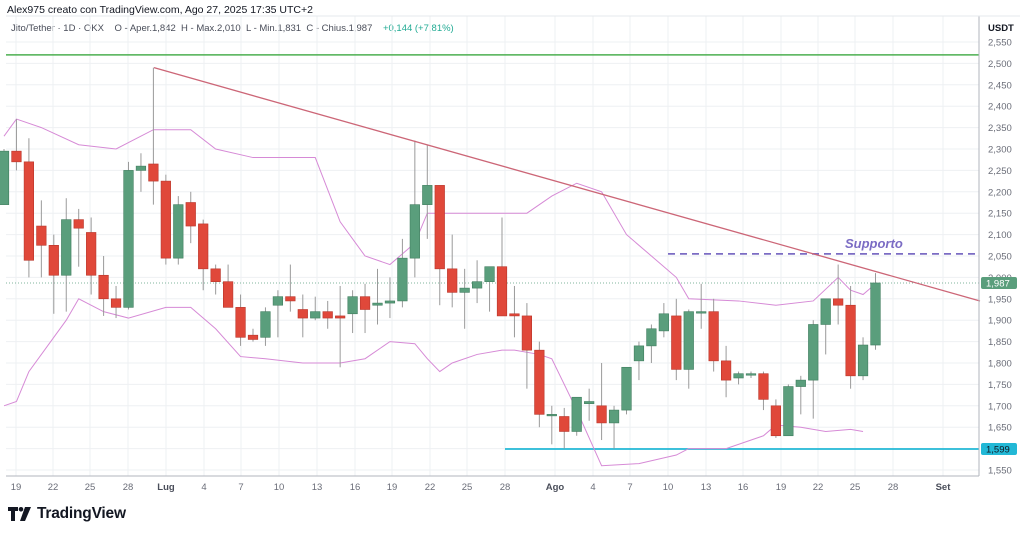 This screenshot has width=1024, height=534. Describe the element at coordinates (1000, 428) in the screenshot. I see `price-tick-label: 1,650` at that location.